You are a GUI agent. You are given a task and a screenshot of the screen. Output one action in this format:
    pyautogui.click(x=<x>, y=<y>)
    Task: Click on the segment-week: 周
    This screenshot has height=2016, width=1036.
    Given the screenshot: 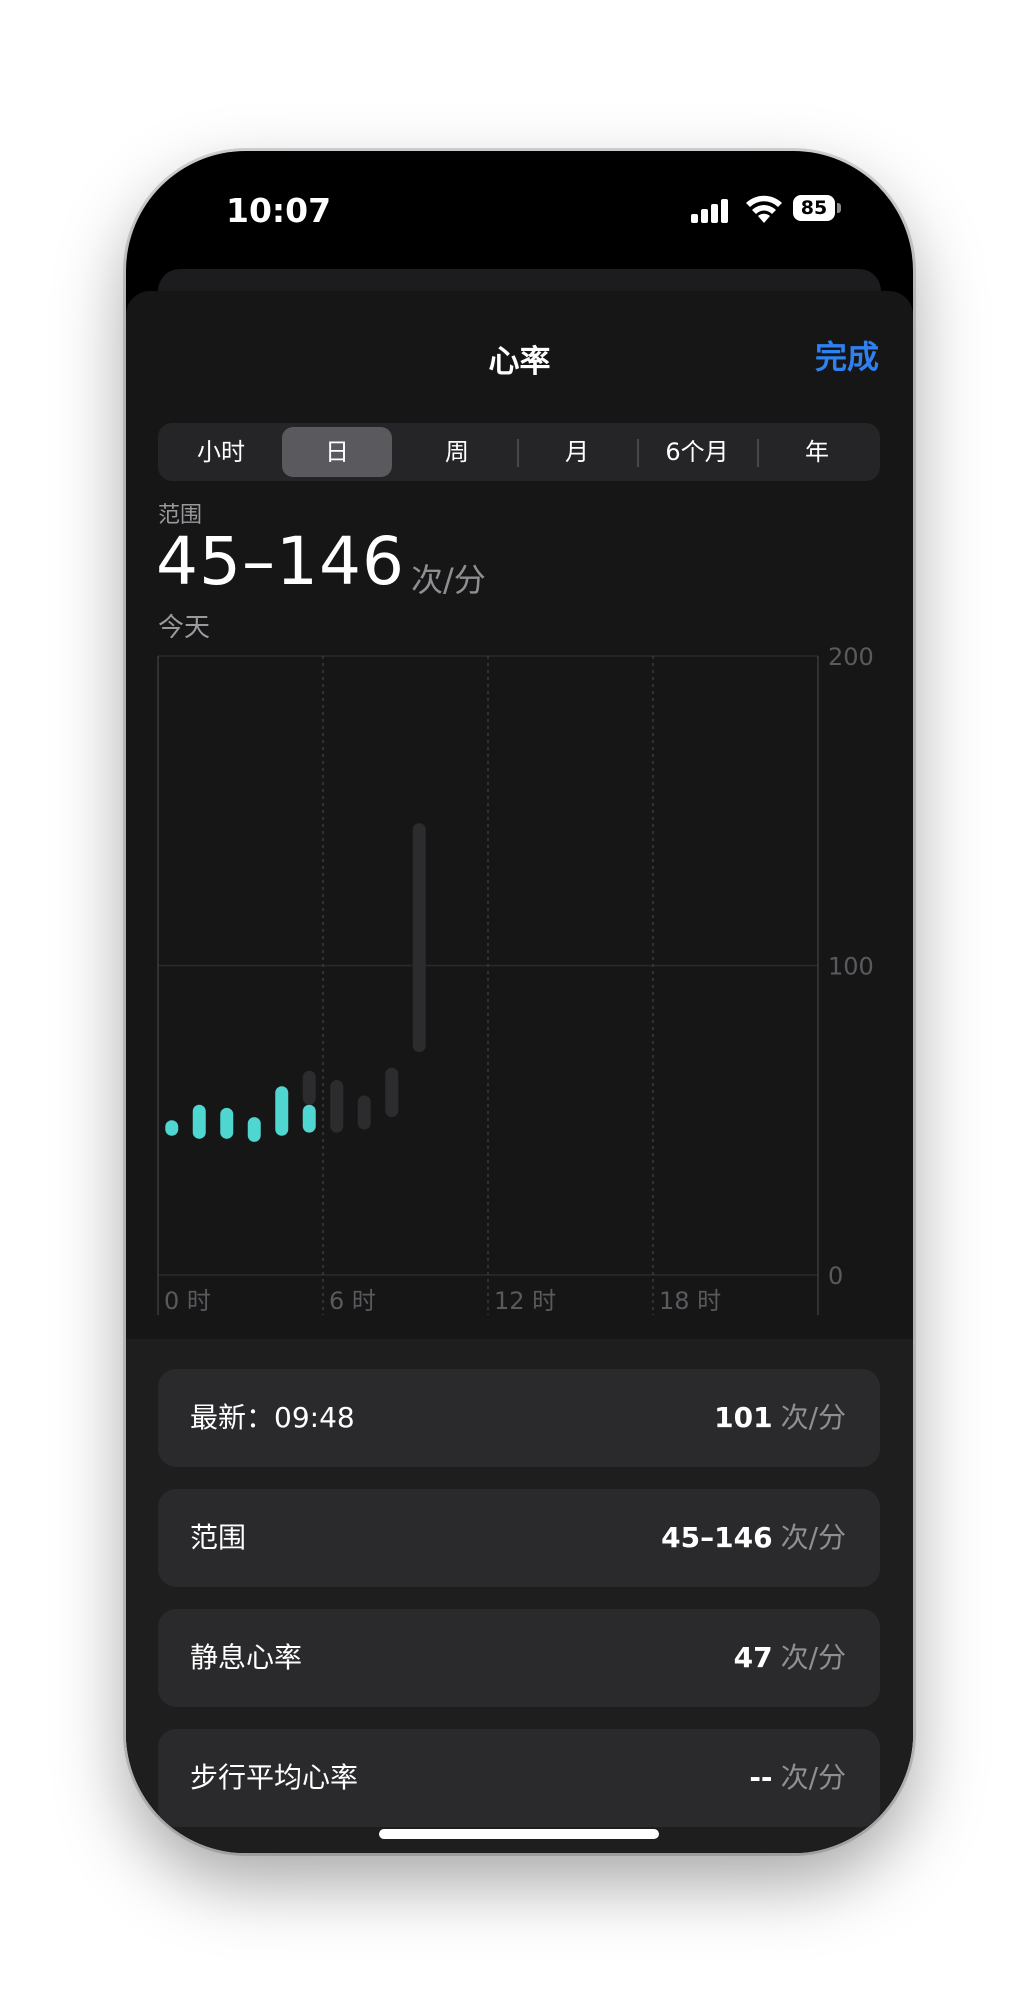 What is the action you would take?
    pyautogui.click(x=457, y=452)
    